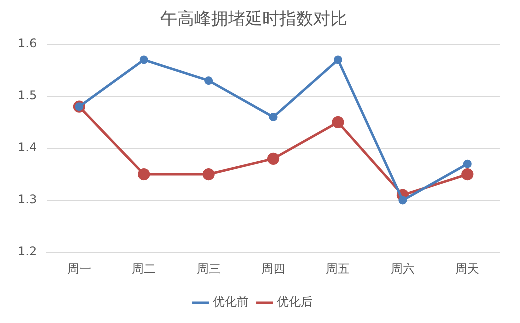 The image size is (520, 323). What do you see at coordinates (28, 43) in the screenshot?
I see `y-tick-label: 1.6` at bounding box center [28, 43].